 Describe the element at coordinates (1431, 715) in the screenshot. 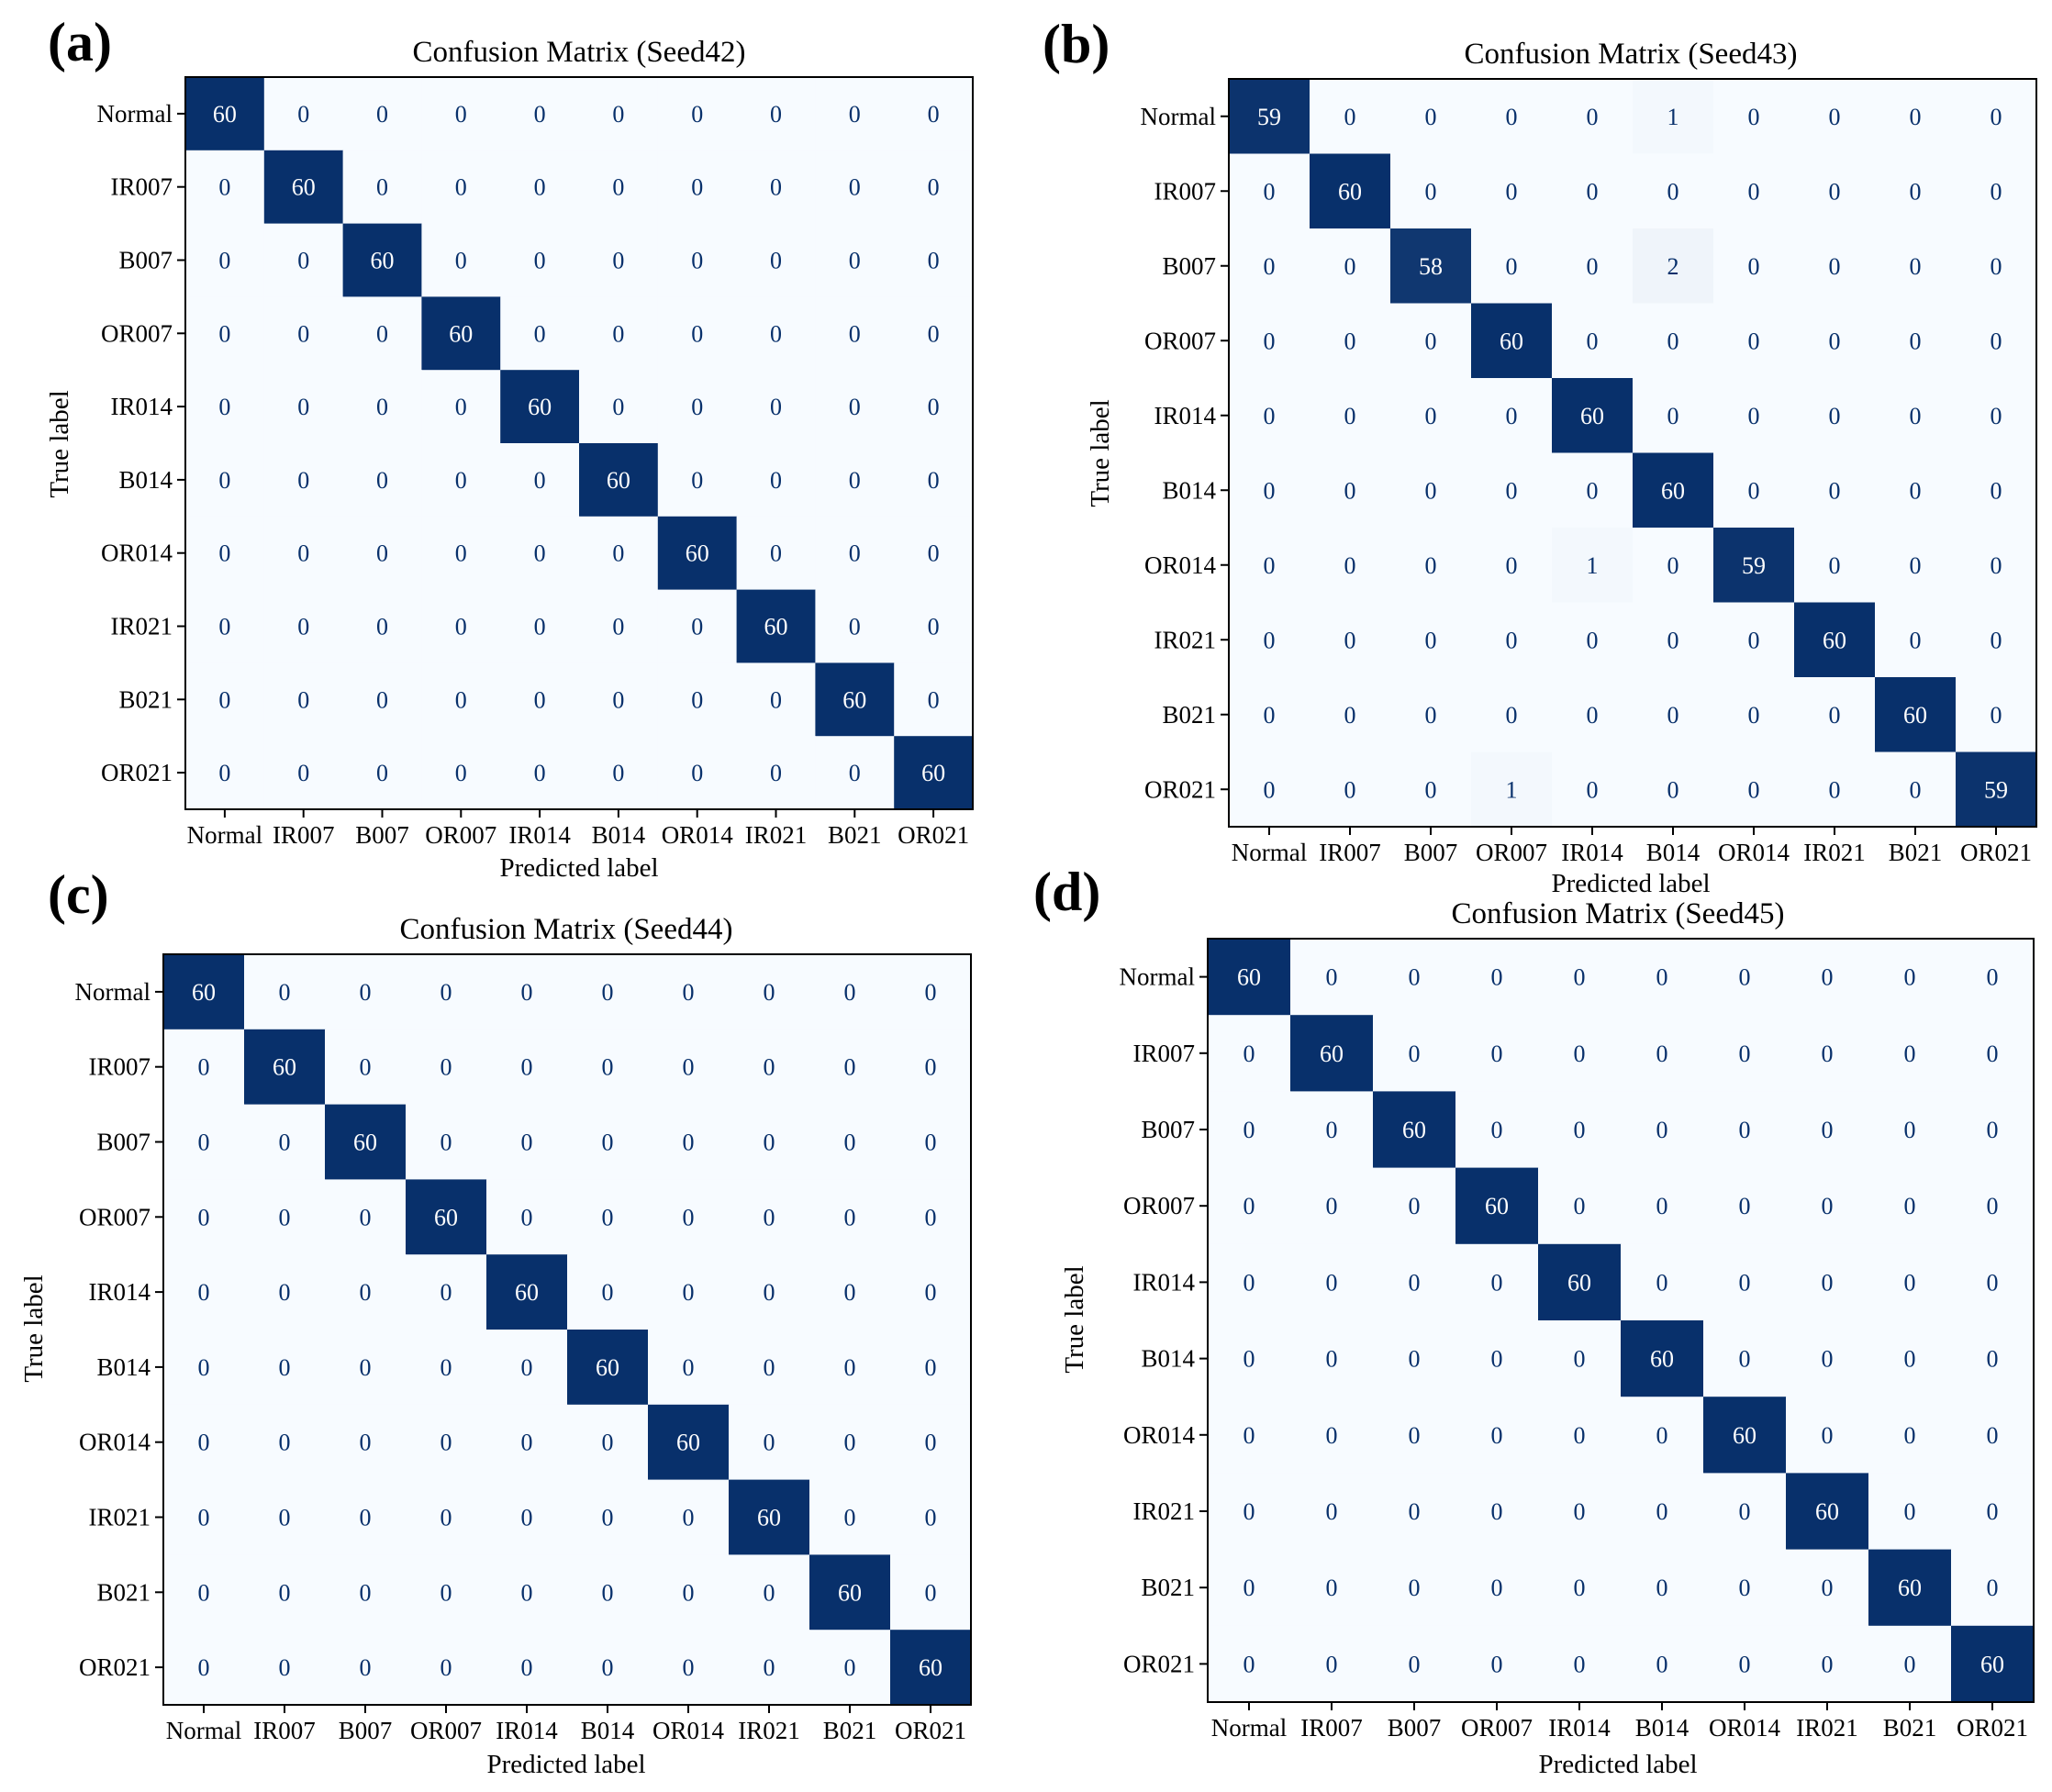

I see `panel-b-cell-value-r8-c2: 0` at that location.